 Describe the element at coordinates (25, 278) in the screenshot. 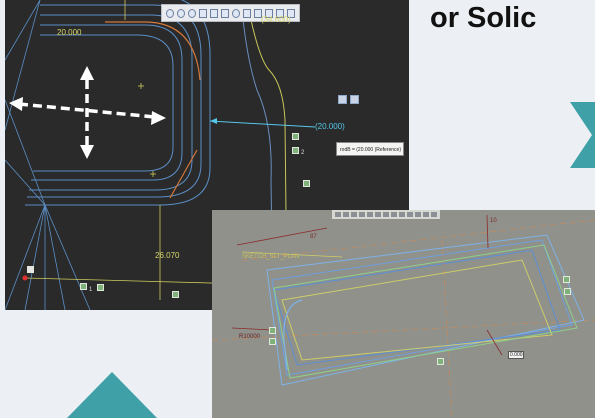

I see `sketch-point` at that location.